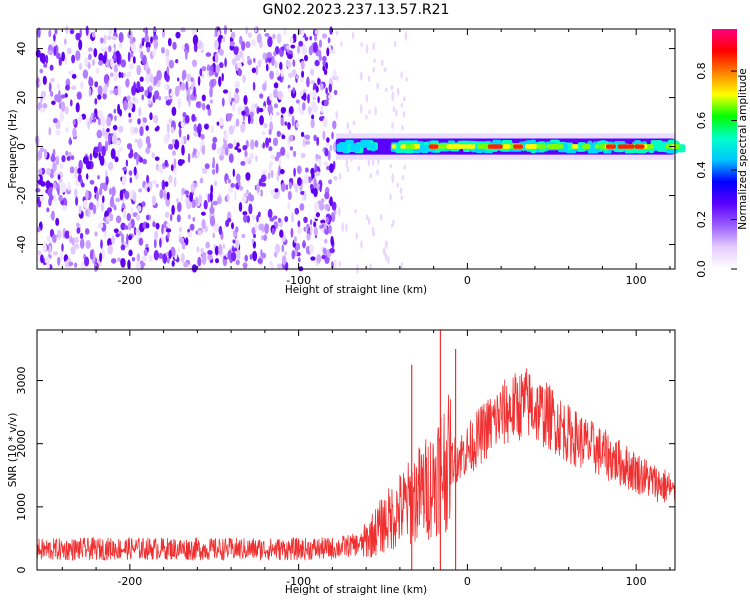  Describe the element at coordinates (129, 280) in the screenshot. I see `x-tick-label: -200` at that location.